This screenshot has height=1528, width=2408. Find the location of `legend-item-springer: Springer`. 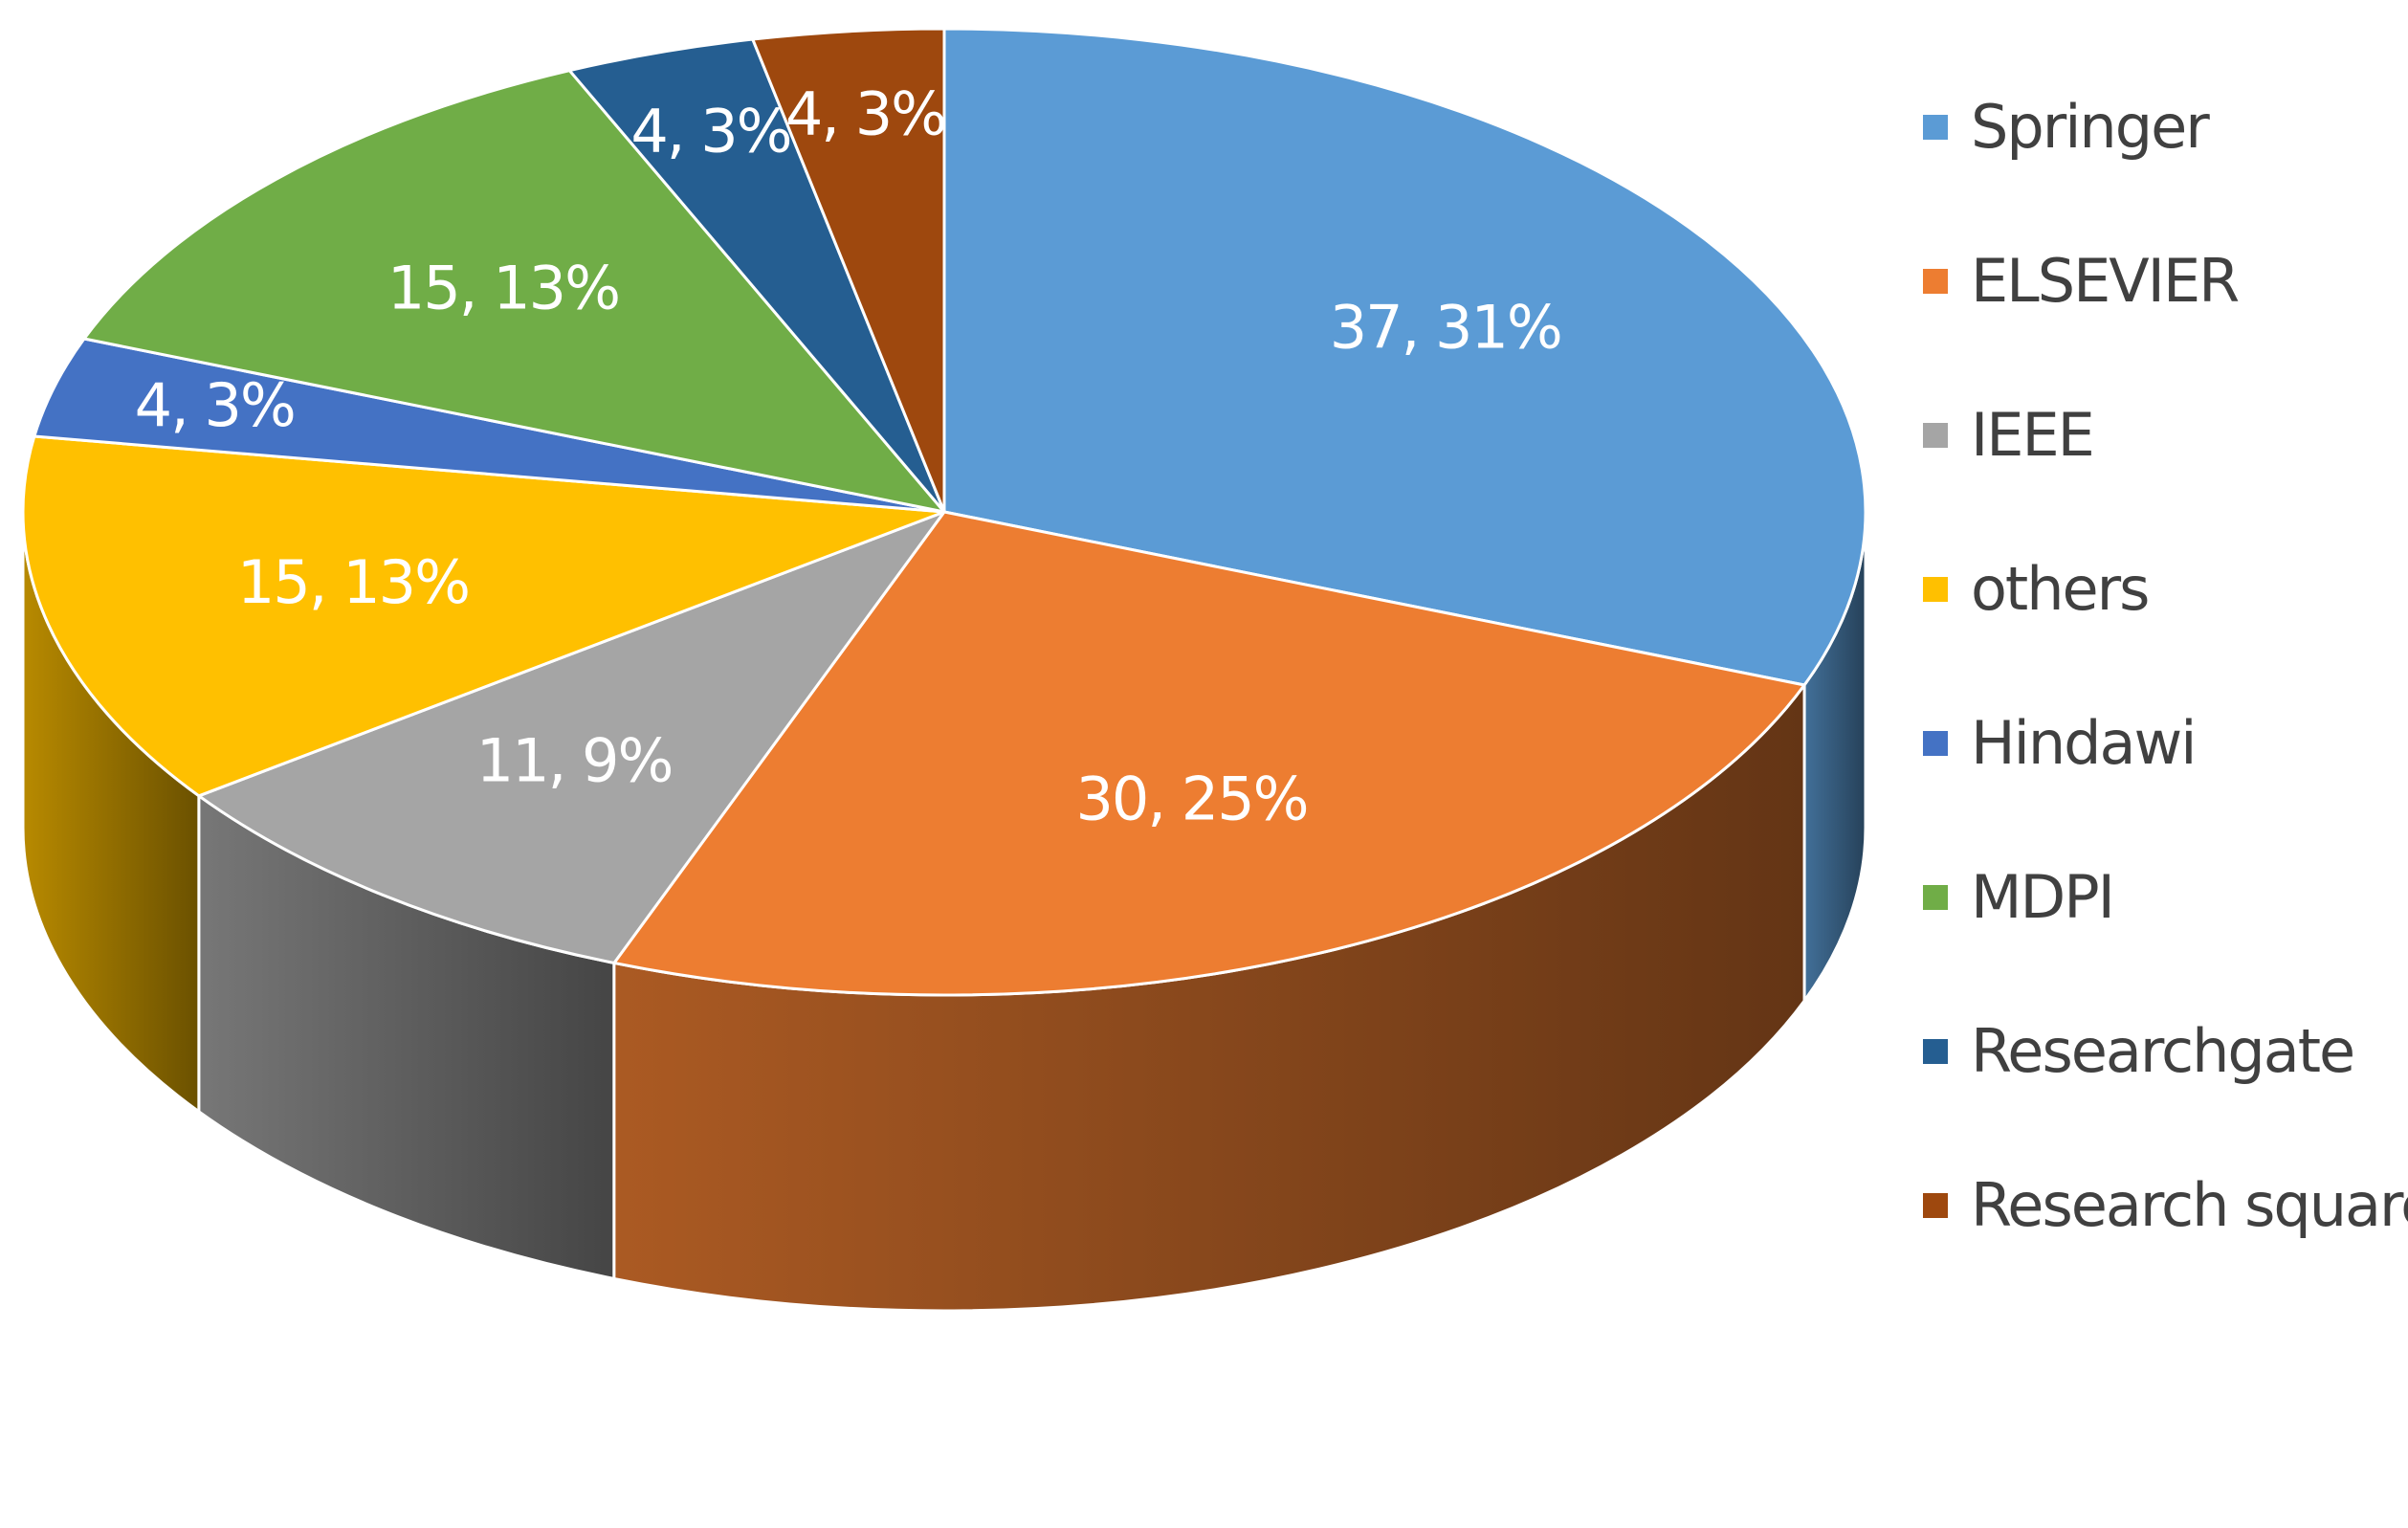

legend-item-springer: Springer is located at coordinates (2162, 127).